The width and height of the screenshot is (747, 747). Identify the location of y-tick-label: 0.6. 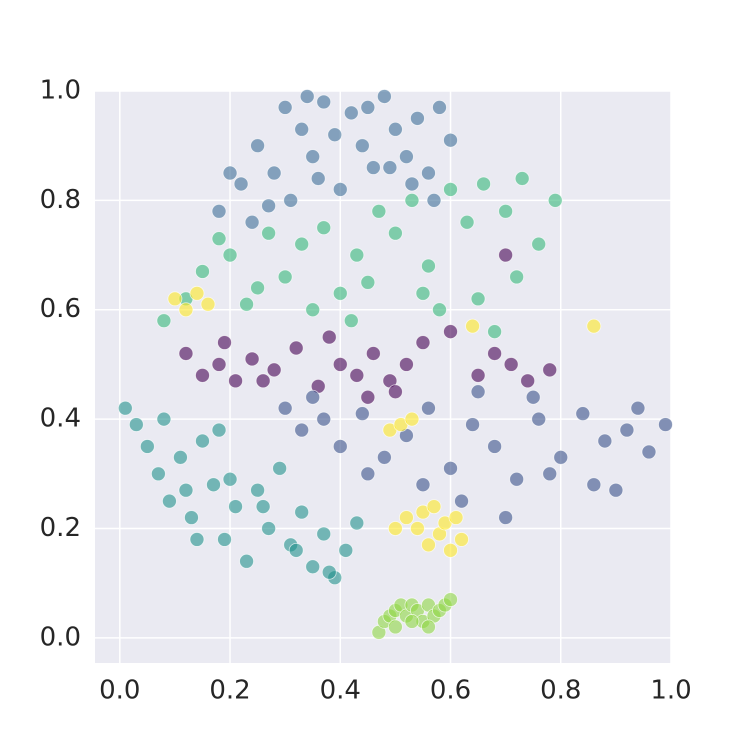
(60, 309).